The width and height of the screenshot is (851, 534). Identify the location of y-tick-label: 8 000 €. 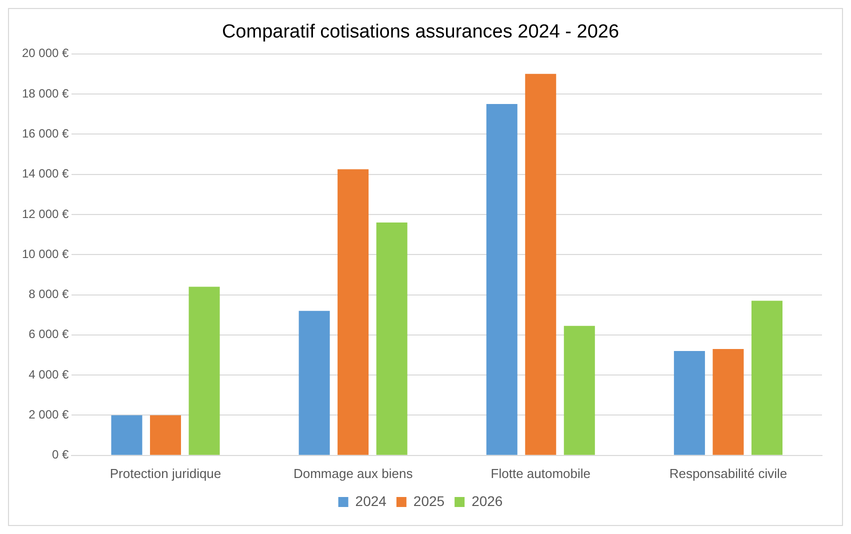
(49, 294).